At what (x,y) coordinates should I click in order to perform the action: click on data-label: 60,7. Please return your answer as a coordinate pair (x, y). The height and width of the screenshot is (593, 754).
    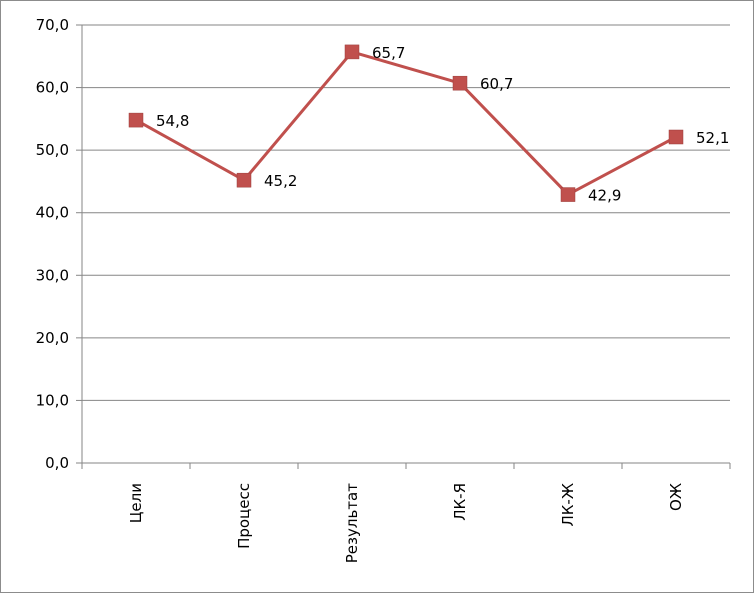
    Looking at the image, I should click on (496, 84).